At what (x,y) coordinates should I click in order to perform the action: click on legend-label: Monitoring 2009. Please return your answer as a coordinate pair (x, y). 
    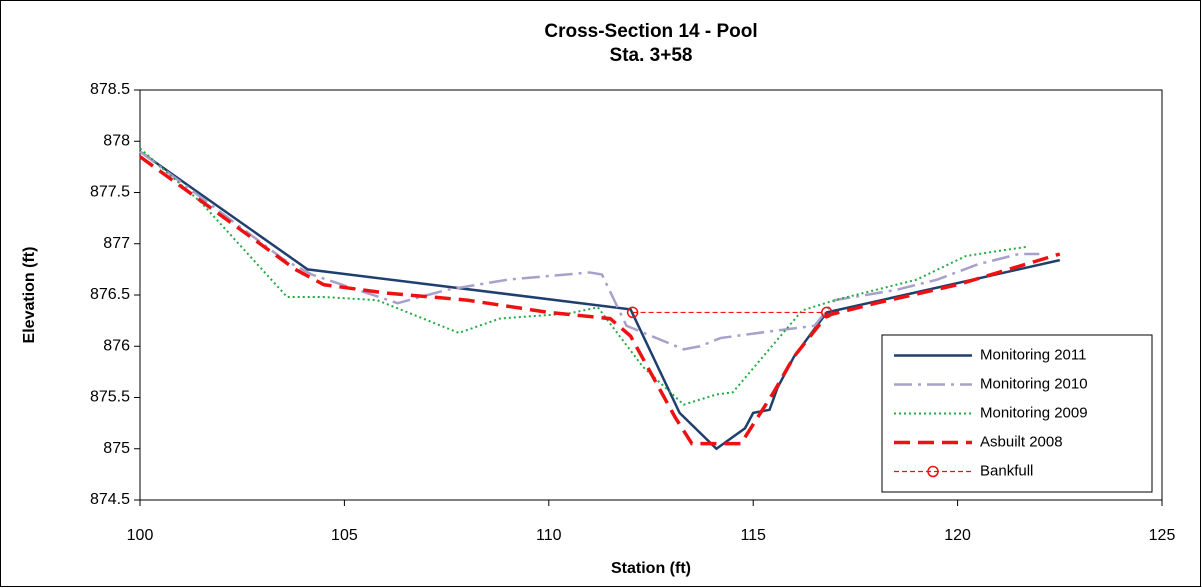
    Looking at the image, I should click on (1034, 412).